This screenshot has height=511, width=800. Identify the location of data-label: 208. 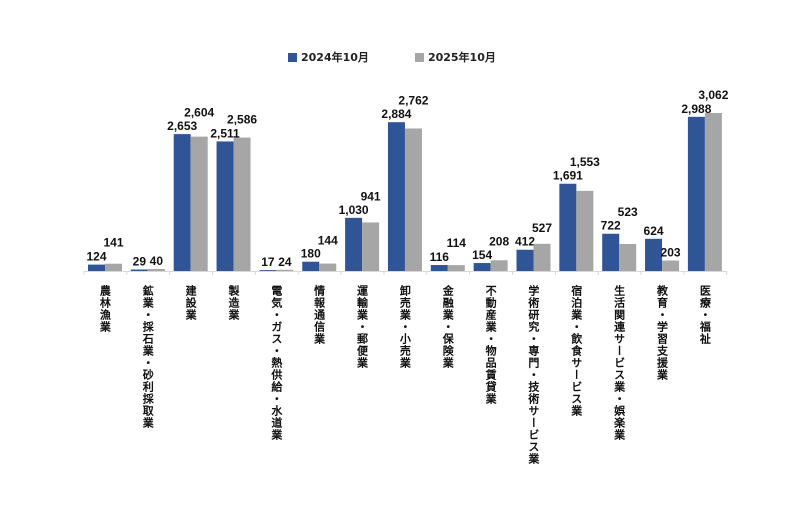
(499, 241).